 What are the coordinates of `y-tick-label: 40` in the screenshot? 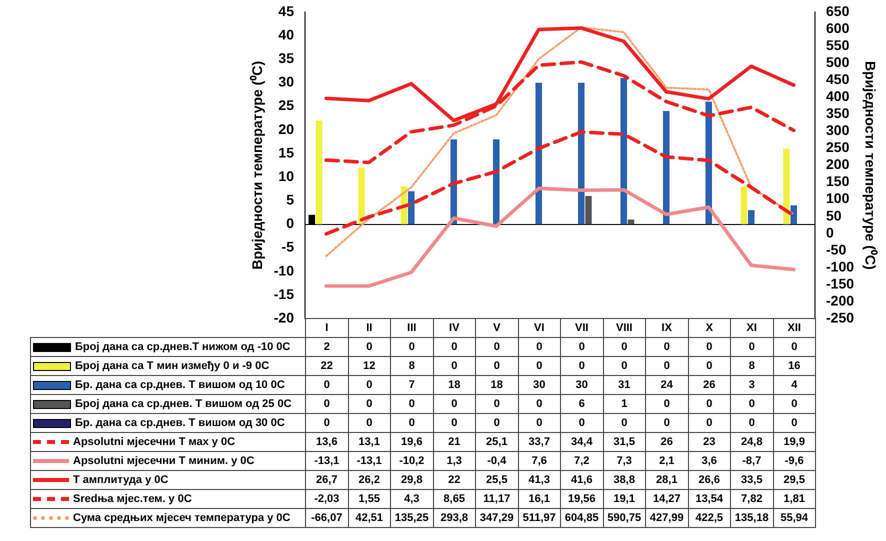 It's located at (286, 34).